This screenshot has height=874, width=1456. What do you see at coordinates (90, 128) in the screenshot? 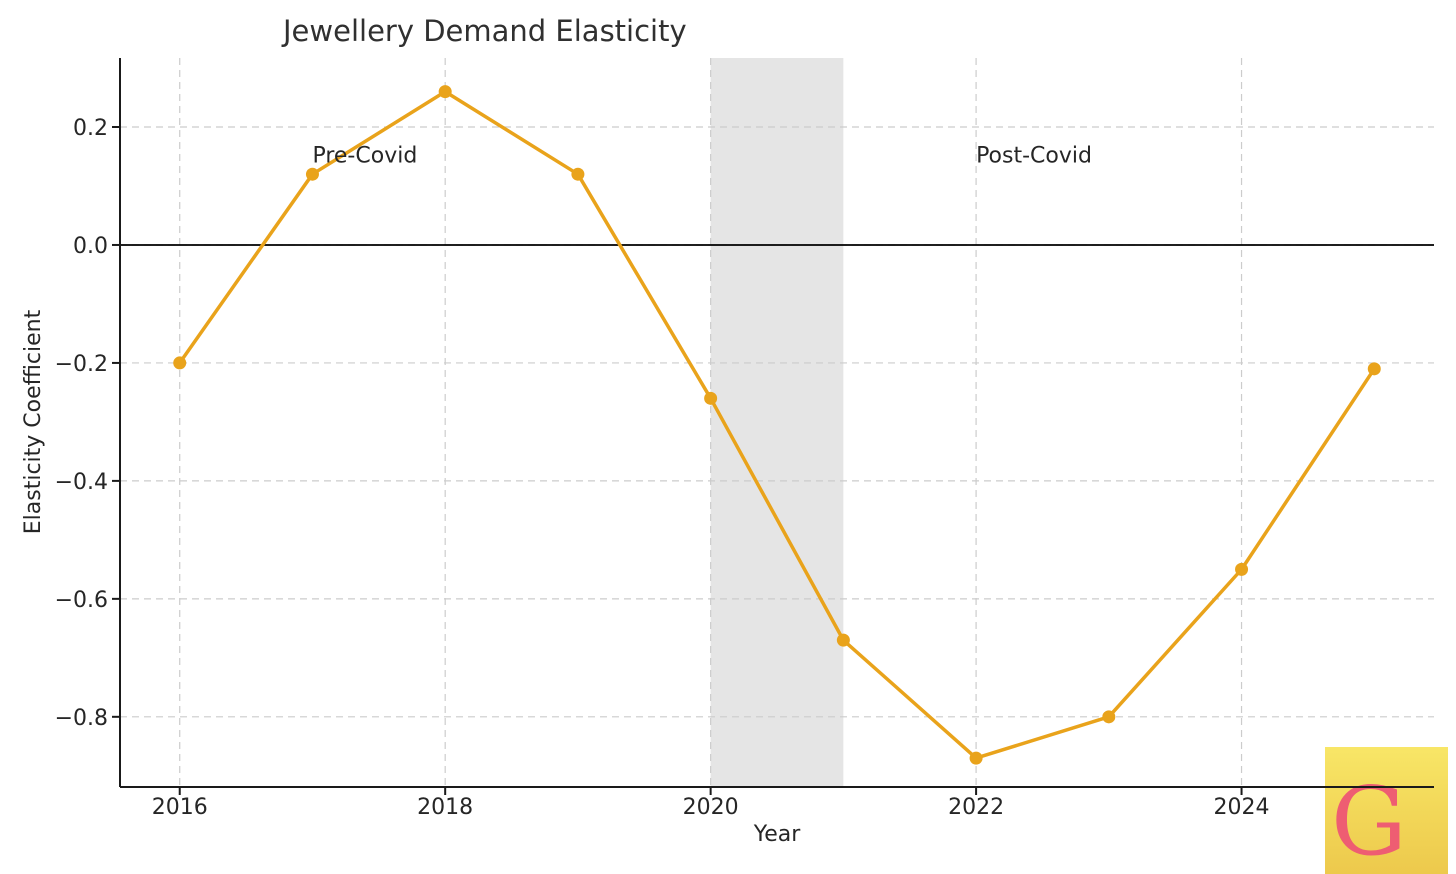
I see `y-tick-label-0.2: 0.2` at bounding box center [90, 128].